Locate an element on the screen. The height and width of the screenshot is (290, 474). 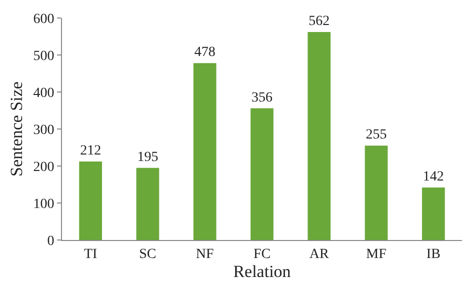
data-label: 212 is located at coordinates (91, 151).